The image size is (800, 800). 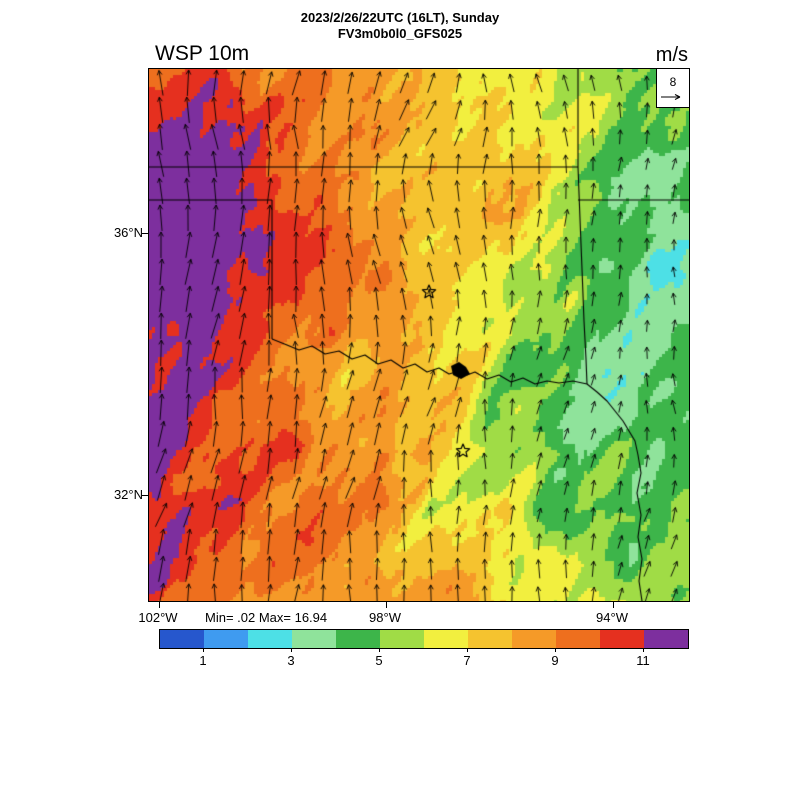 I want to click on colorbar, so click(x=424, y=639).